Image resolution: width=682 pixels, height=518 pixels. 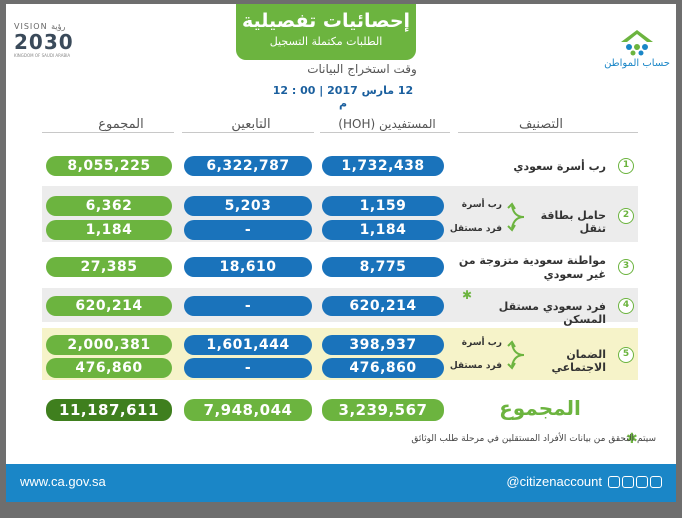 I want to click on social-handle: @citizenaccount, so click(x=584, y=481).